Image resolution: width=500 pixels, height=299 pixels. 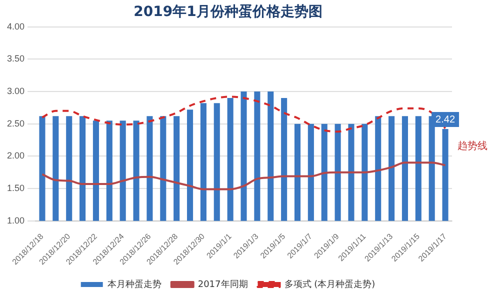 I want to click on legend-label: 多项式 (本月种蛋走势), so click(x=330, y=284).